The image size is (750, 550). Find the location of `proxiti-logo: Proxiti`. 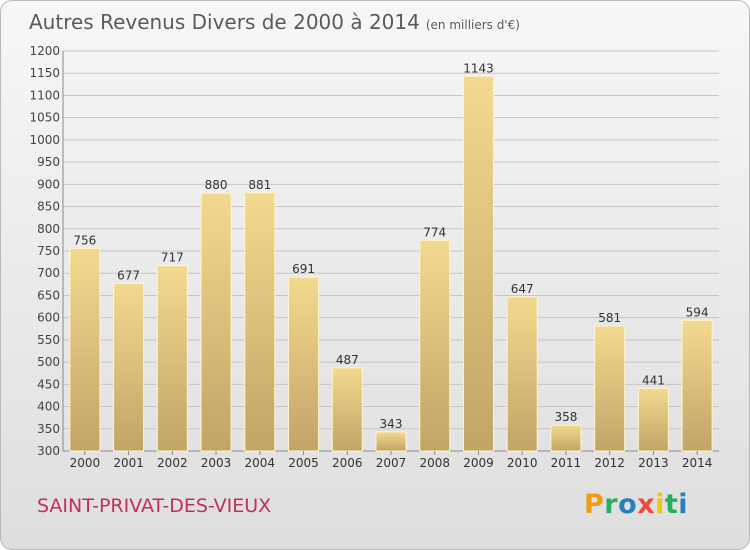

proxiti-logo: Proxiti is located at coordinates (636, 504).